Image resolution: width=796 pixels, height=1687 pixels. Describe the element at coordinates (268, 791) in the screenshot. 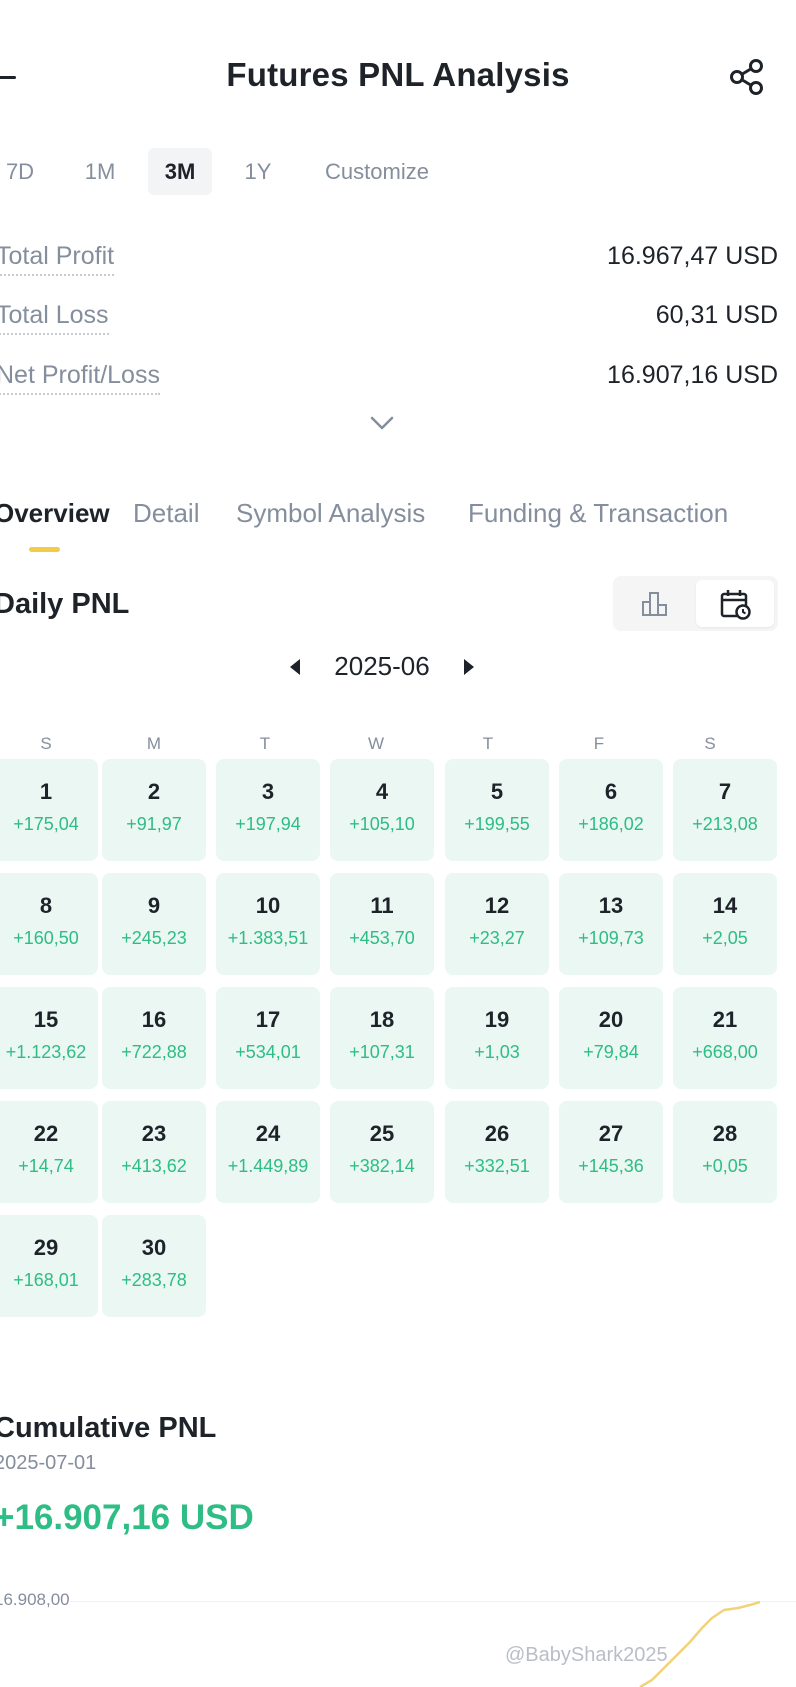

I see `day-number: 3` at that location.